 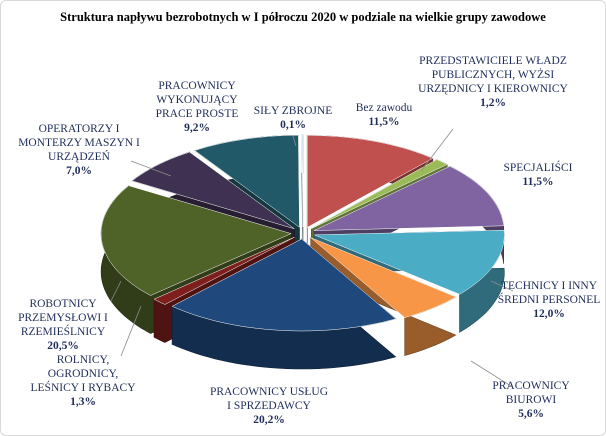 I want to click on value-label: 9,2%, so click(x=197, y=128).